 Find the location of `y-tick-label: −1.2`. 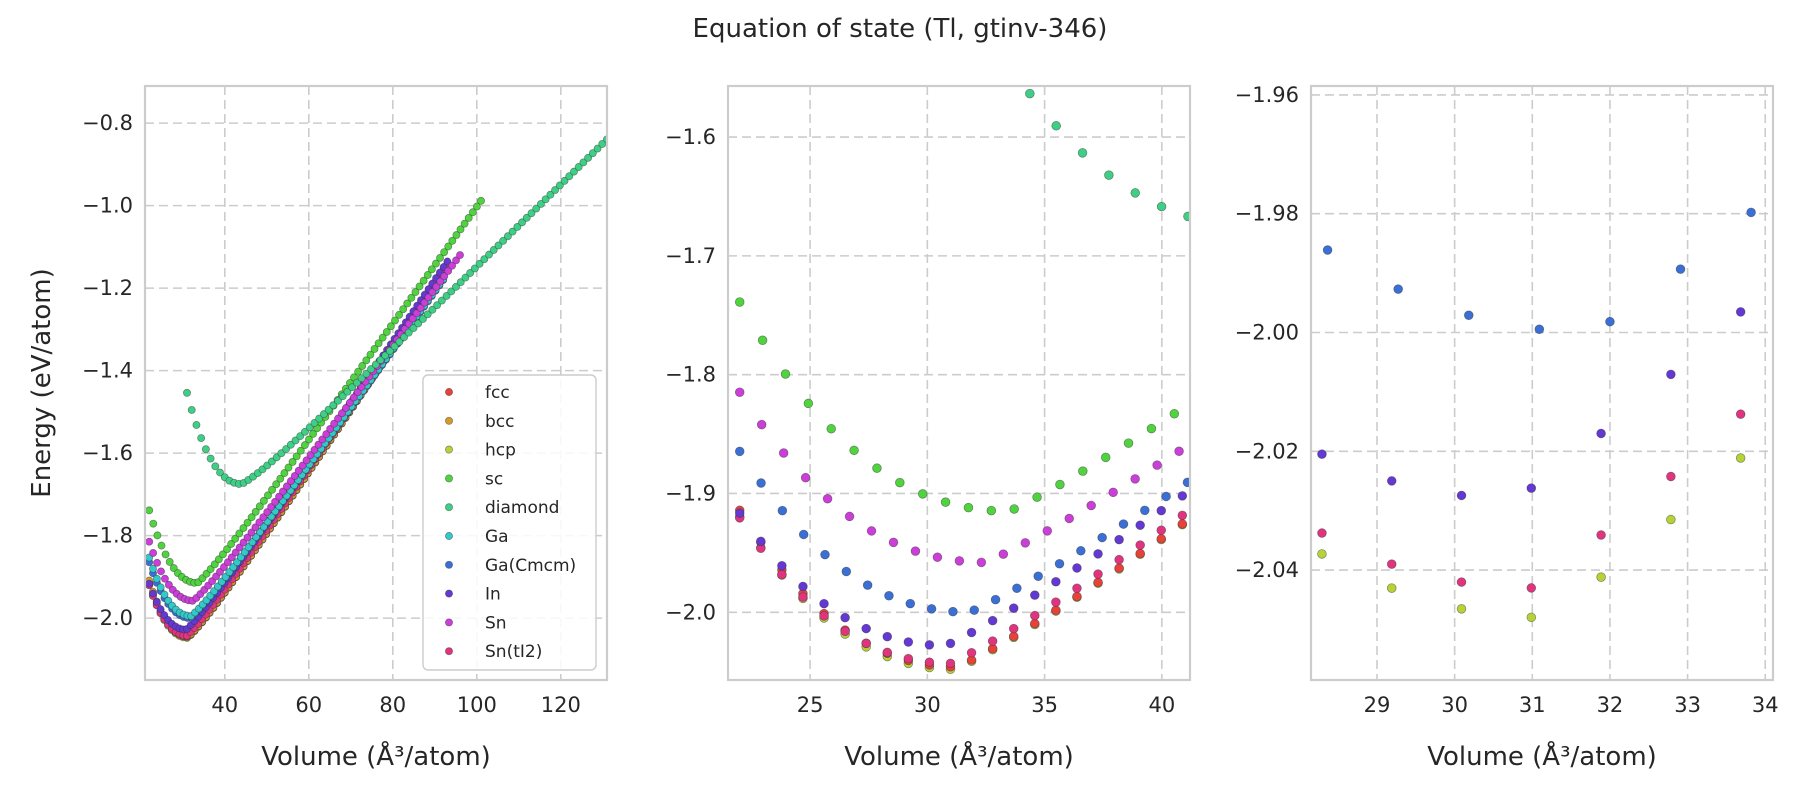

y-tick-label: −1.2 is located at coordinates (107, 288).